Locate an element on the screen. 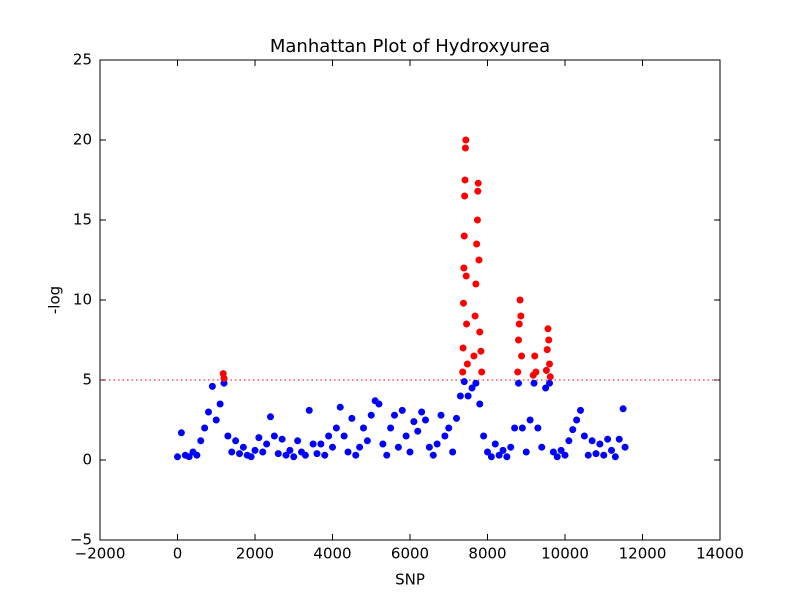  y-tick-label: 5 is located at coordinates (87, 380).